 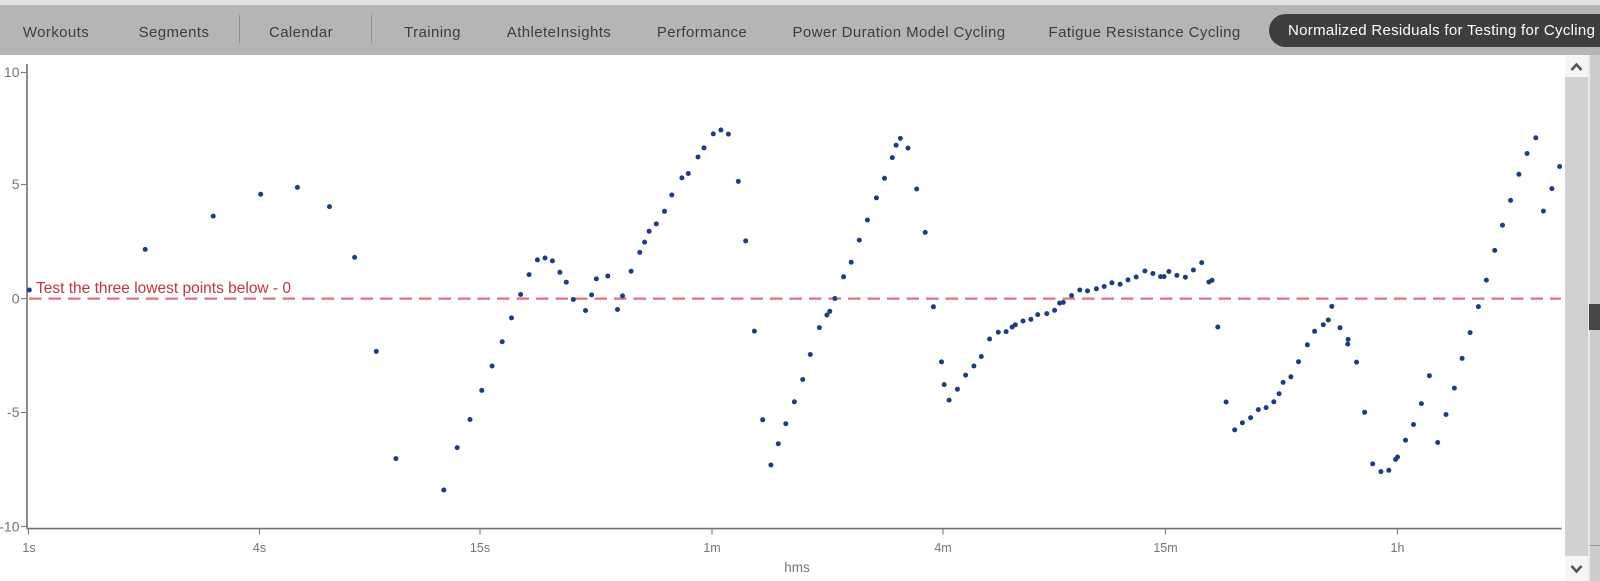 What do you see at coordinates (10, 527) in the screenshot?
I see `svg-text: -10` at bounding box center [10, 527].